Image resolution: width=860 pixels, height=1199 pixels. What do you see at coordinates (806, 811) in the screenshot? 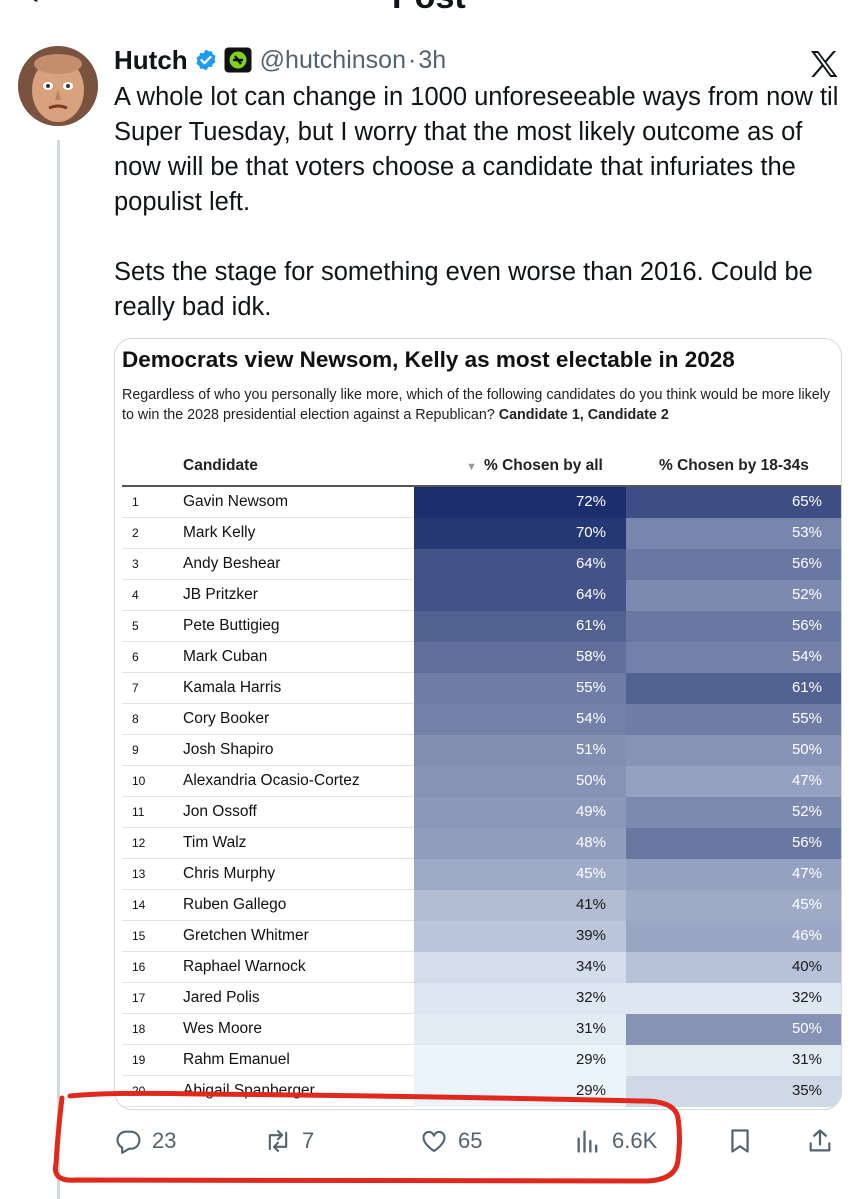
I see `young-value: 52%` at bounding box center [806, 811].